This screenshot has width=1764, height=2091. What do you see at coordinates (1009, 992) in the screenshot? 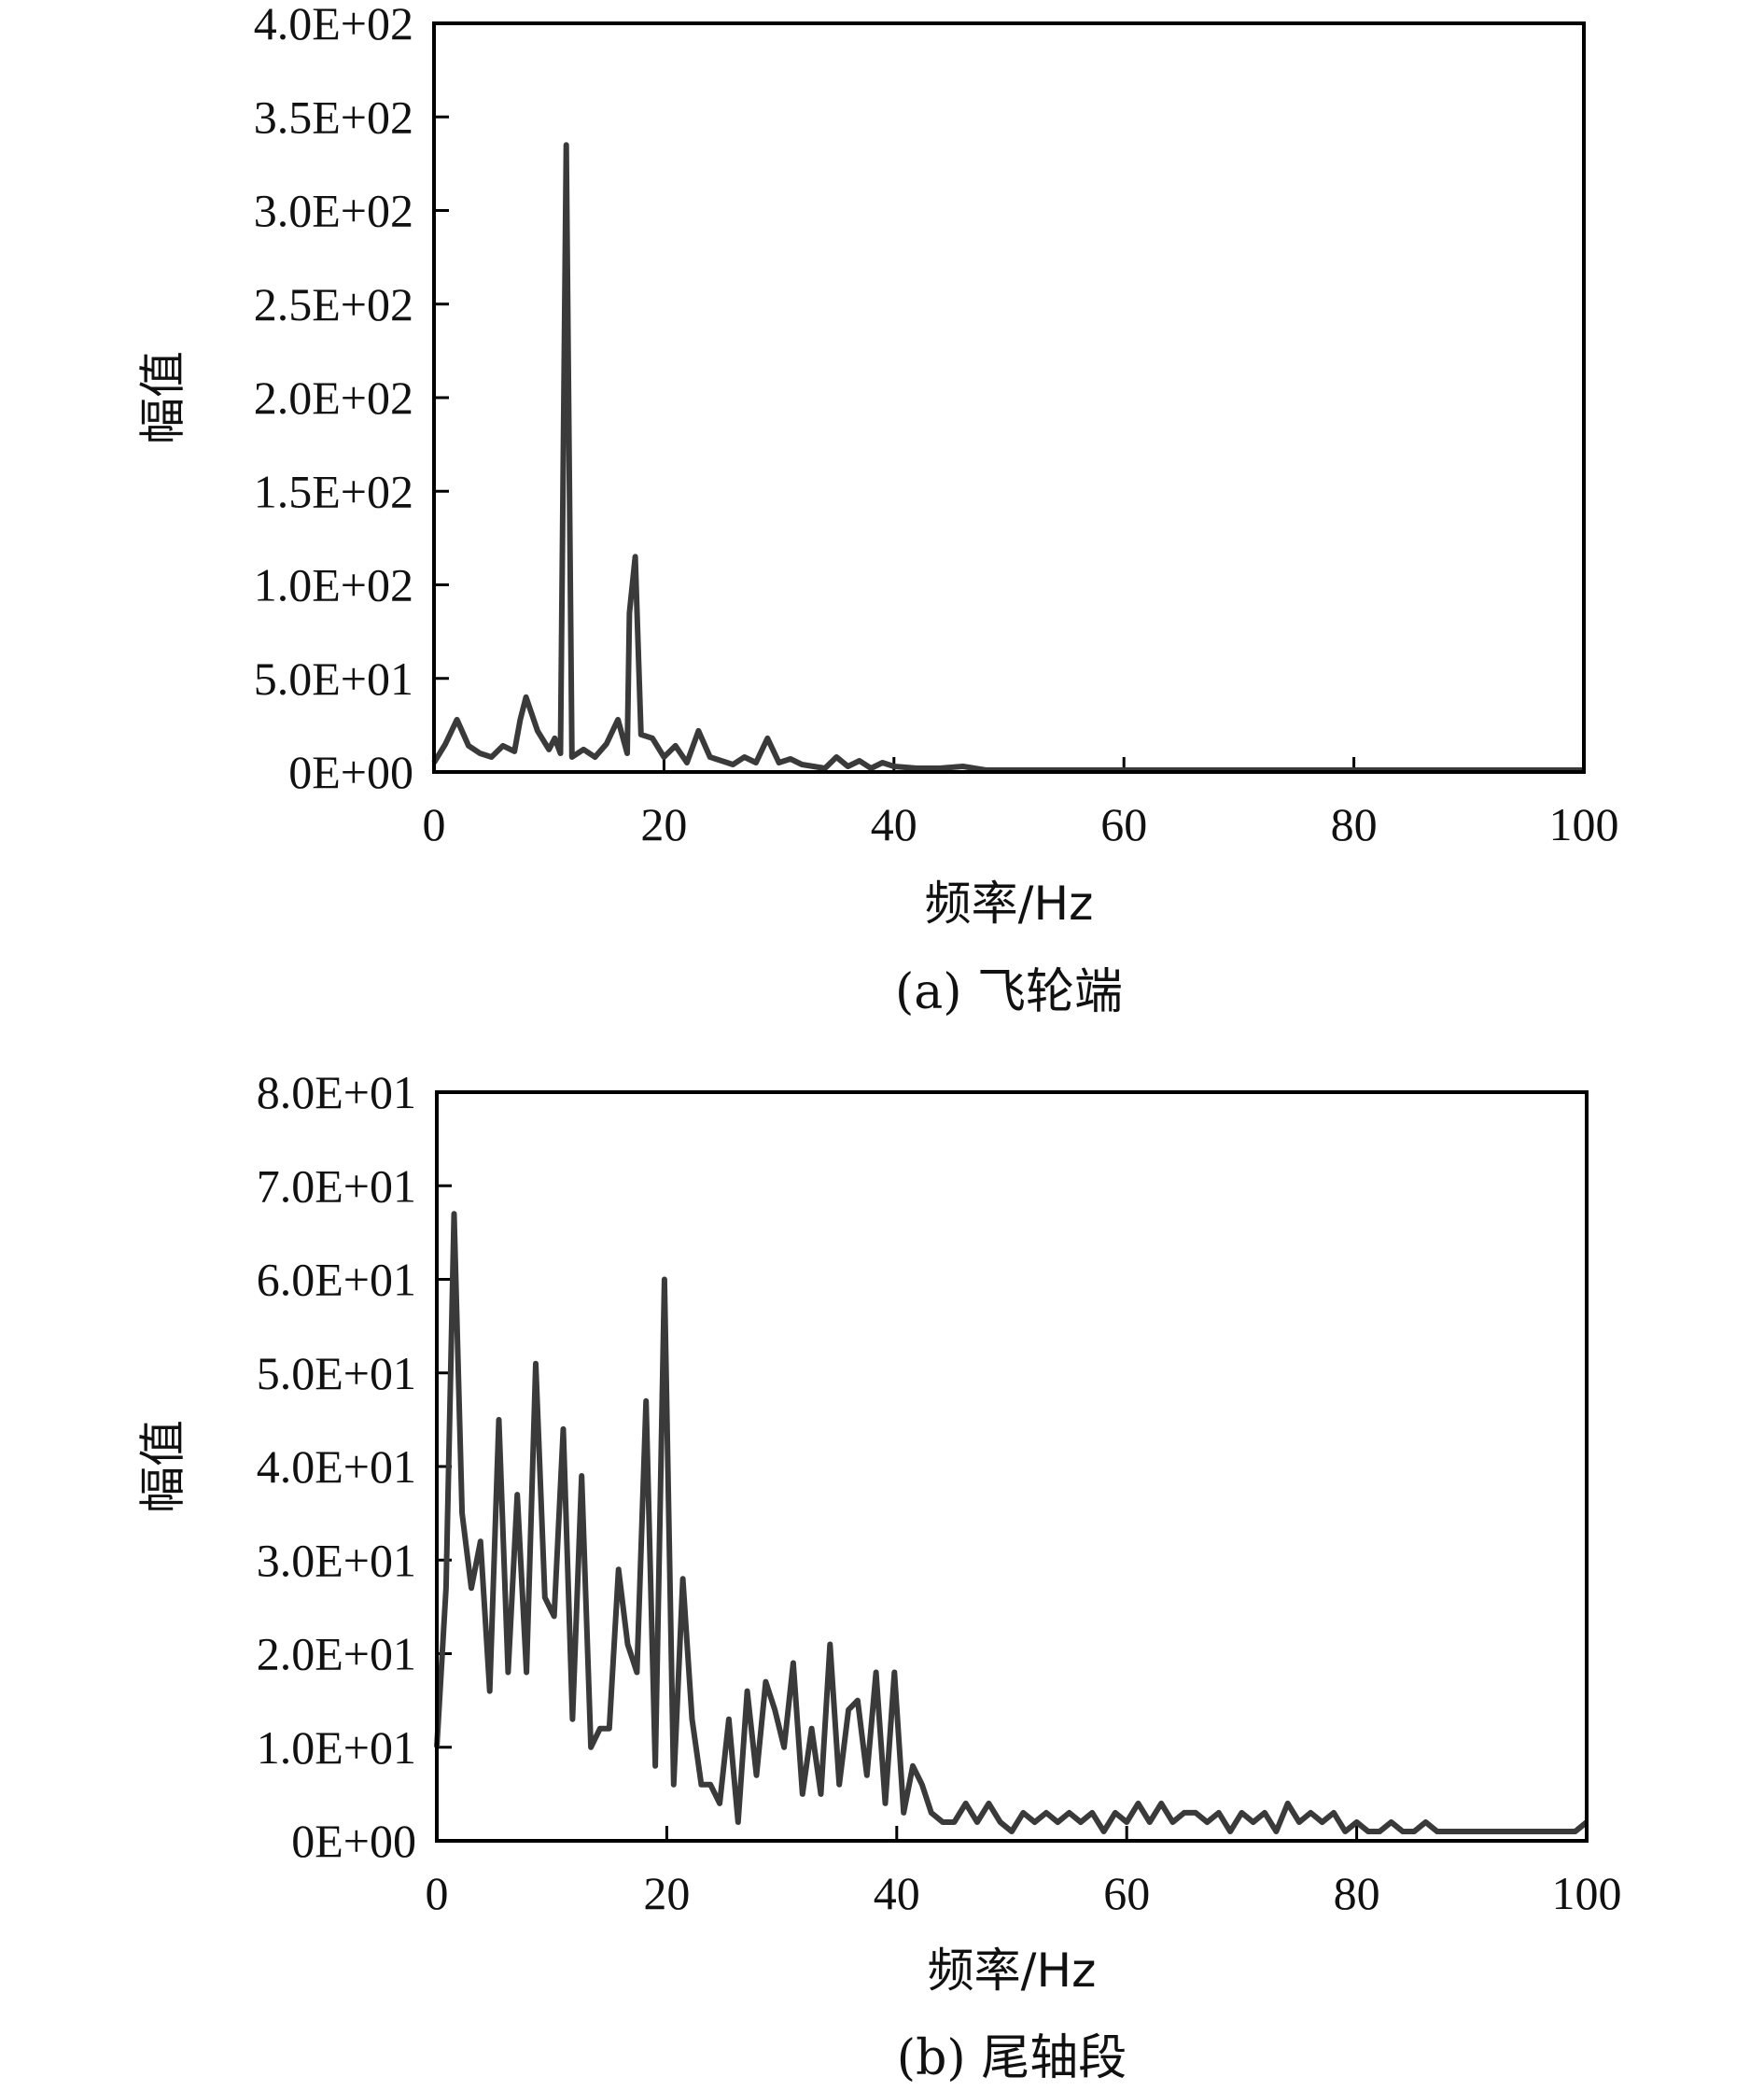
I see `panel-caption: (a) 飞轮端` at bounding box center [1009, 992].